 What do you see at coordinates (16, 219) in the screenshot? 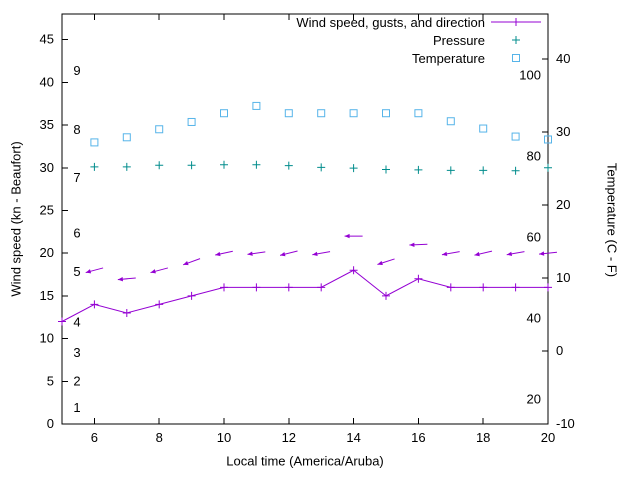
I see `y-axis-label-left: Wind speed (kn - Beaufort)` at bounding box center [16, 219].